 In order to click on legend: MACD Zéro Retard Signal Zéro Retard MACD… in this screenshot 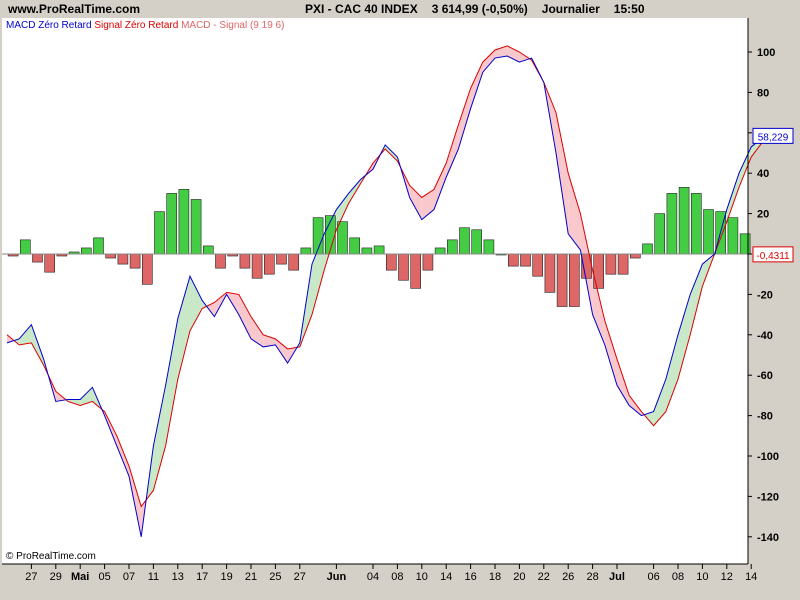, I will do `click(145, 25)`.